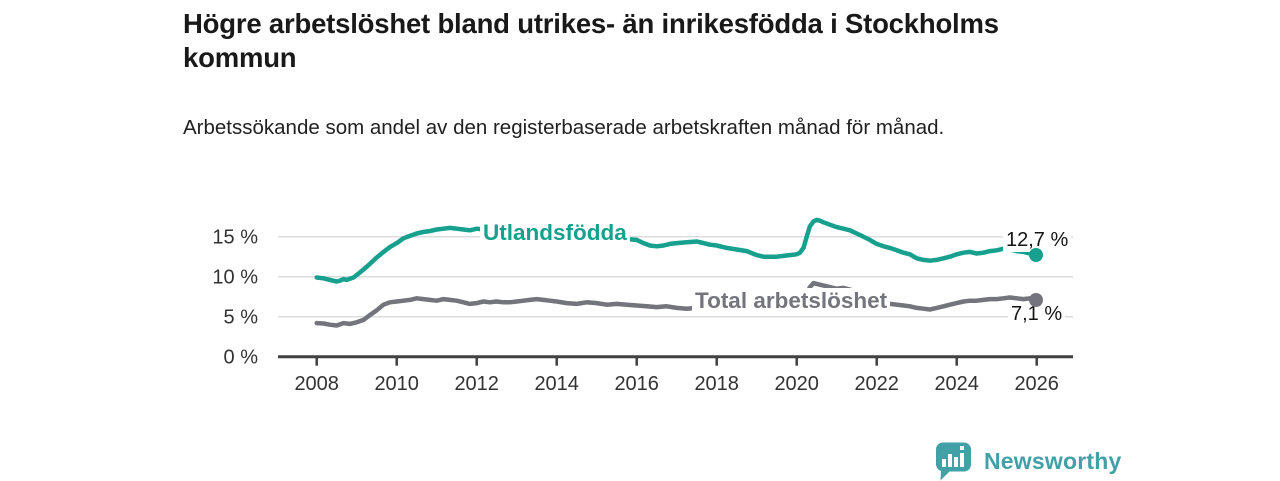 The width and height of the screenshot is (1280, 481). Describe the element at coordinates (241, 358) in the screenshot. I see `svg-text: 0 %` at that location.